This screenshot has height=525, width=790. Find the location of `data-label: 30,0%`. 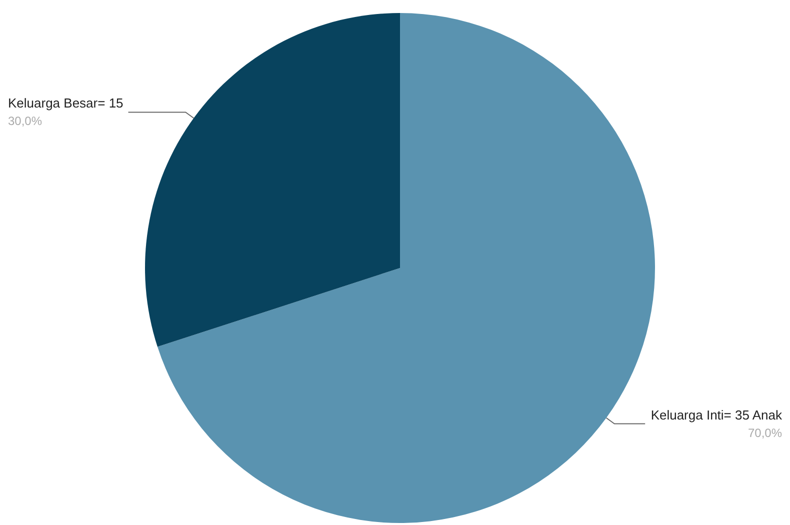

data-label: 30,0% is located at coordinates (25, 121).